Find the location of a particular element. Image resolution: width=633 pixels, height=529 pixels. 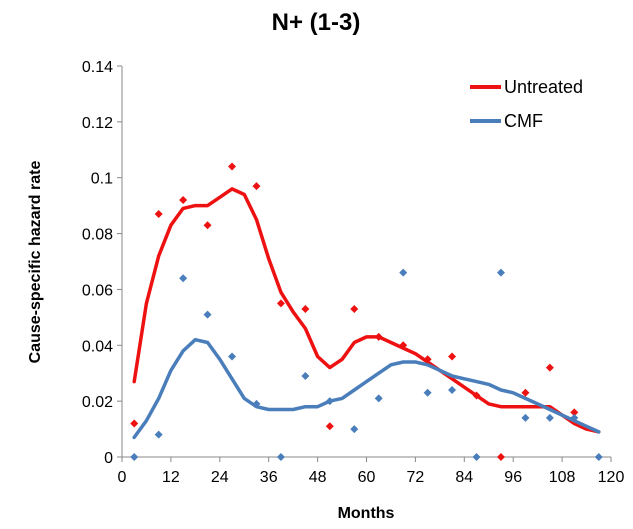

series-line-cmf is located at coordinates (366, 388).